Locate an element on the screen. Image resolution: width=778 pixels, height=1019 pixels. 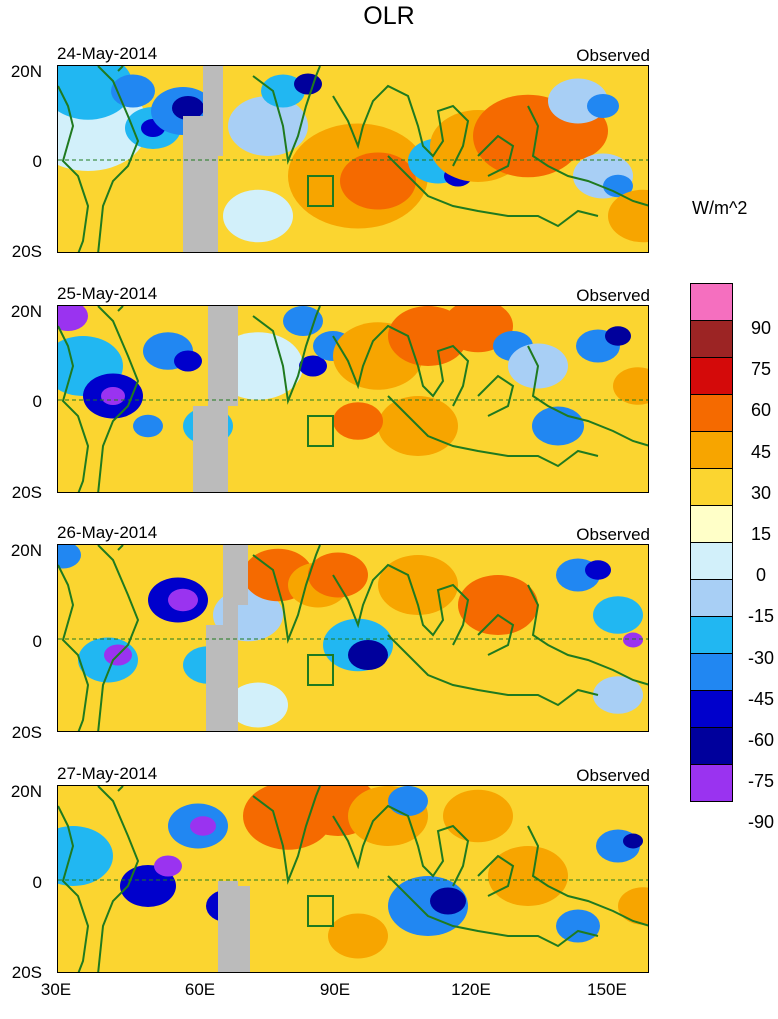
panel-date: 24-May-2014 is located at coordinates (107, 53).